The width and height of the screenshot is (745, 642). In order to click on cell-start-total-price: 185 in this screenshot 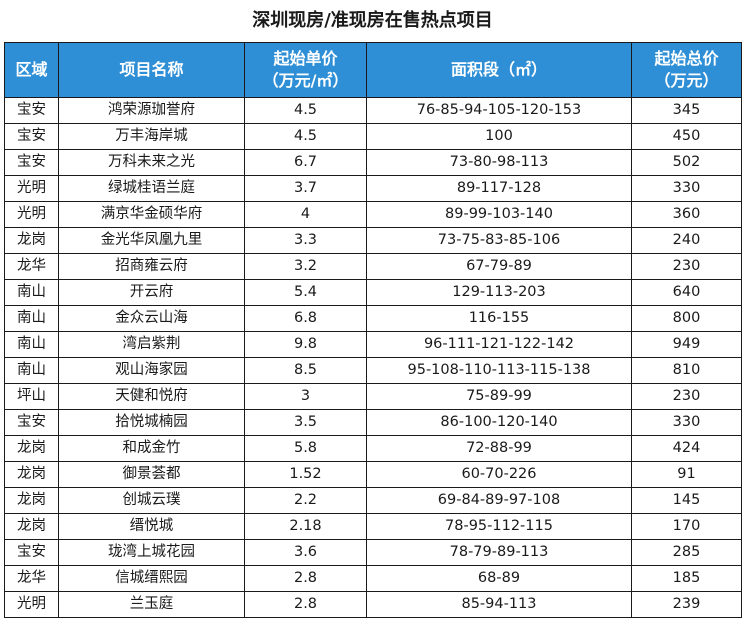, I will do `click(686, 578)`.